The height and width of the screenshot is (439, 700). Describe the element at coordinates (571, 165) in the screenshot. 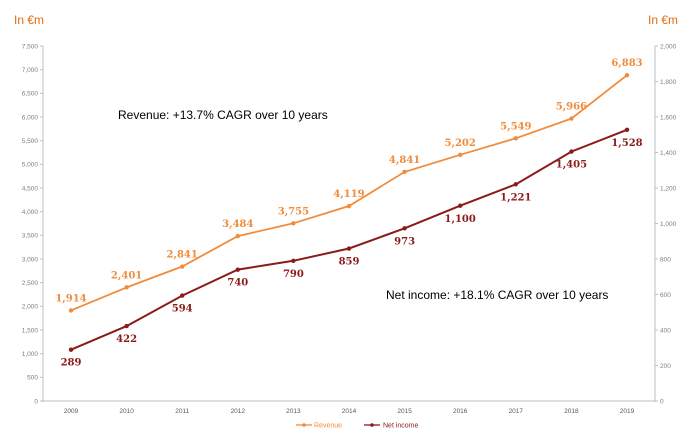

I see `net-income-data-label: 1,405` at that location.